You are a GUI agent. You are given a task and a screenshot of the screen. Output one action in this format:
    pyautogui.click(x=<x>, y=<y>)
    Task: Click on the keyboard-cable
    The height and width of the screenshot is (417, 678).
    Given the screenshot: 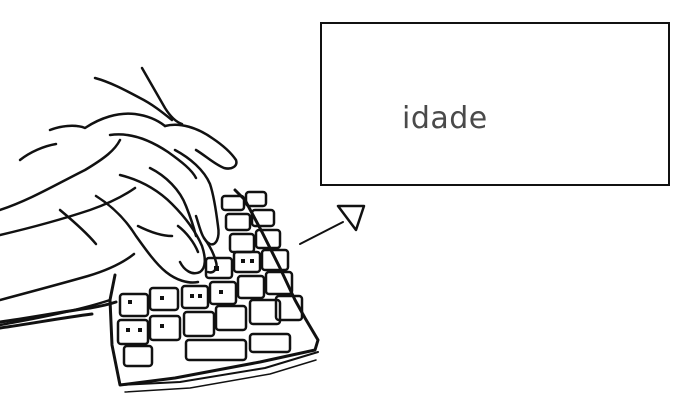 What is the action you would take?
    pyautogui.click(x=59, y=315)
    